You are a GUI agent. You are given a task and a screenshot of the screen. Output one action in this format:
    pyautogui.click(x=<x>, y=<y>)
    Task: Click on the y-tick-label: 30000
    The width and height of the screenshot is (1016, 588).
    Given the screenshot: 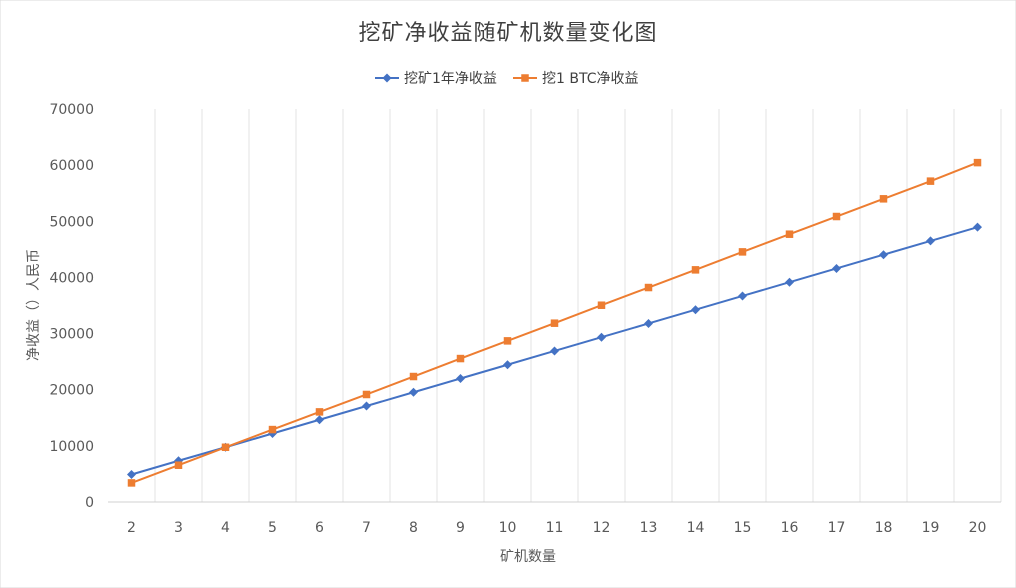 What is the action you would take?
    pyautogui.click(x=71, y=335)
    